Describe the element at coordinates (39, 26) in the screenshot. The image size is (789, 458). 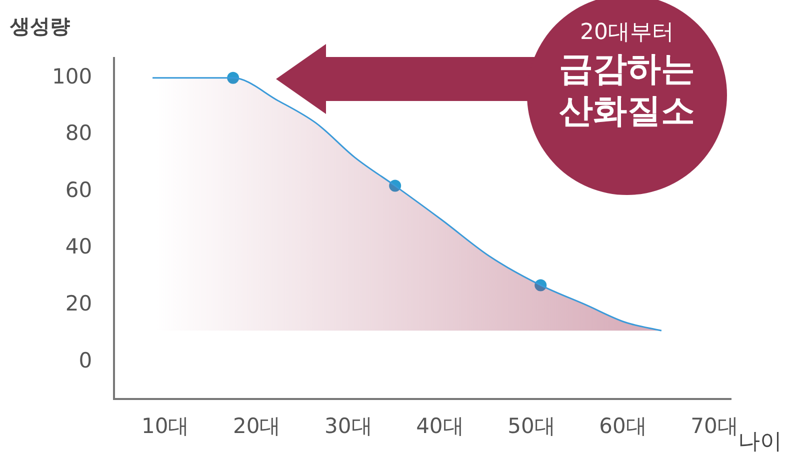
I see `y-axis-title: 생성량` at that location.